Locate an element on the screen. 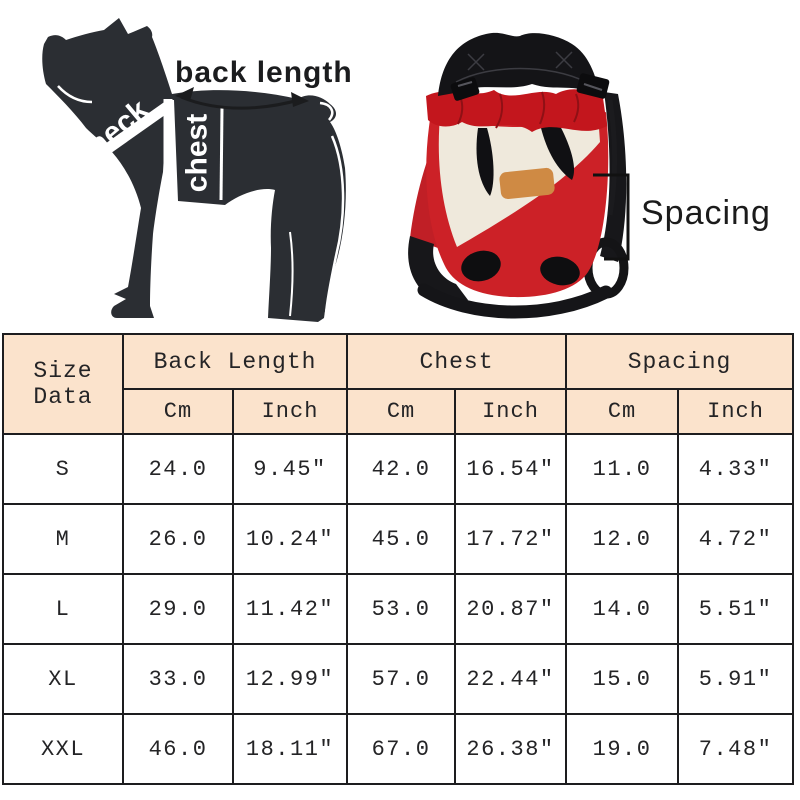 This screenshot has width=800, height=800. table-cell: 24.0 is located at coordinates (178, 469).